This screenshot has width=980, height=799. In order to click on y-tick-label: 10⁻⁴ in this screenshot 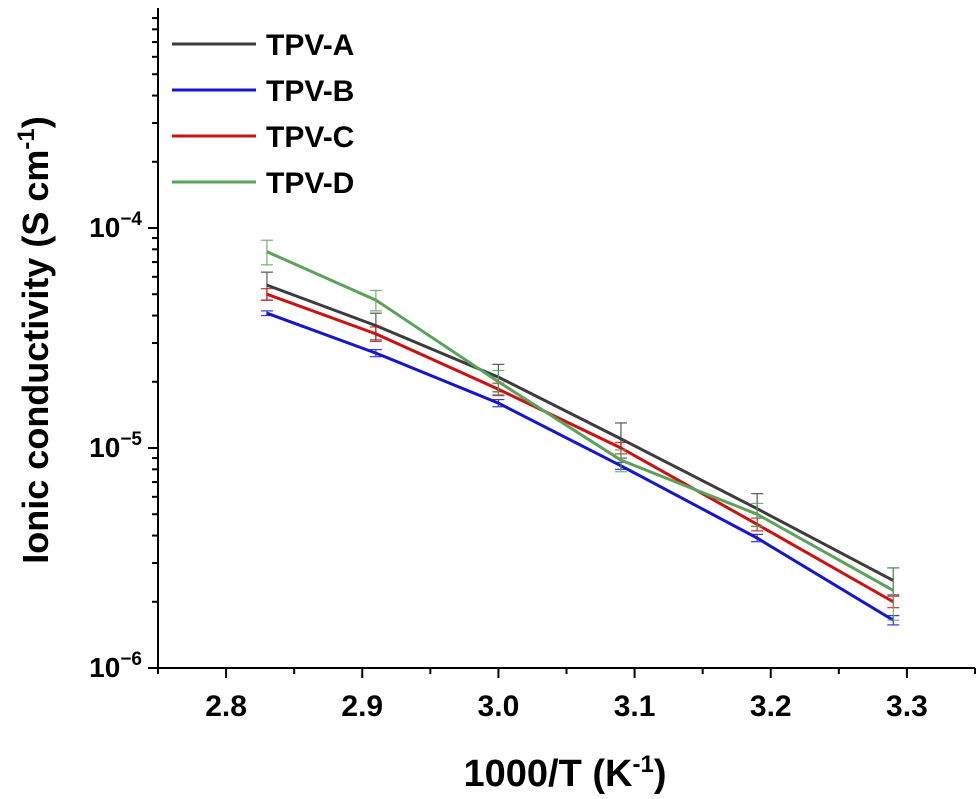, I will do `click(115, 226)`.